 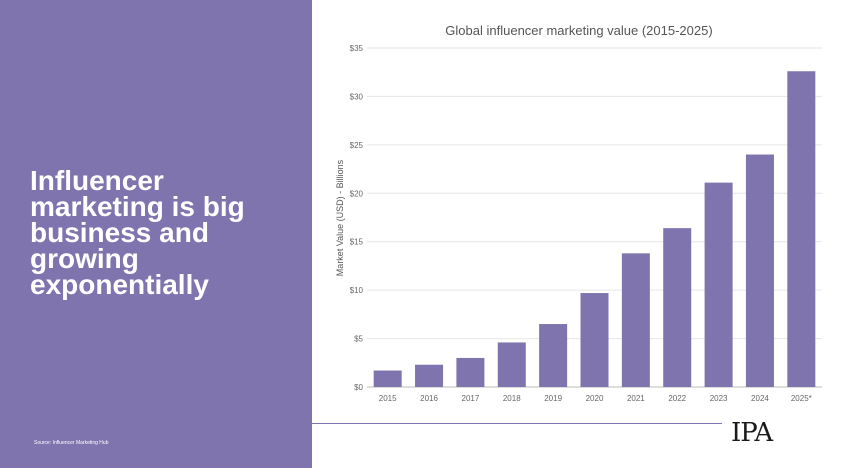 What do you see at coordinates (759, 270) in the screenshot?
I see `bar-2024` at bounding box center [759, 270].